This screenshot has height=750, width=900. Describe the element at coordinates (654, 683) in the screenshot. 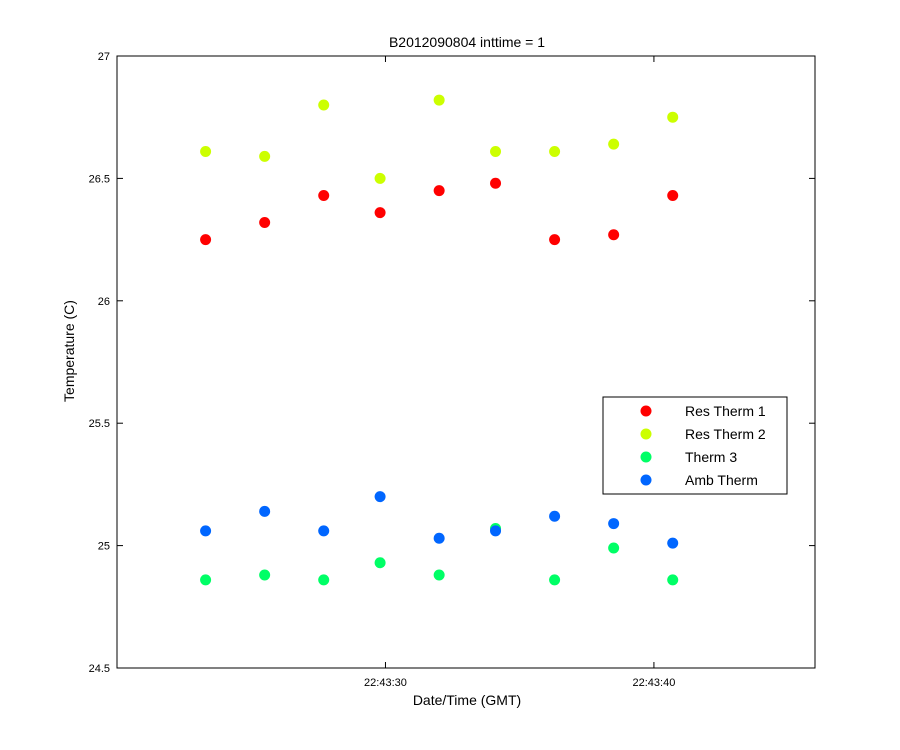

I see `x-tick-label: 22:43:40` at that location.